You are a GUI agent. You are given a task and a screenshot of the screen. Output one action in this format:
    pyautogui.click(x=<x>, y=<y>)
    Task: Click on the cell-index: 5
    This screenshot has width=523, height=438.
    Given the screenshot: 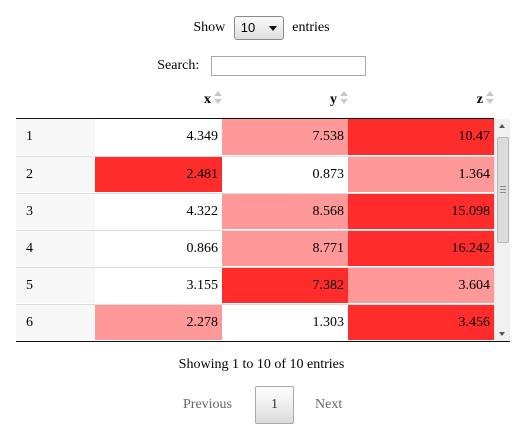 What is the action you would take?
    pyautogui.click(x=55, y=285)
    